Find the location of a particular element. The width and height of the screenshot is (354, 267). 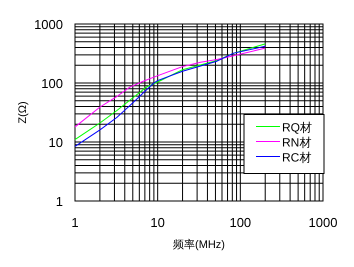

legend-label: RC材 is located at coordinates (297, 157).